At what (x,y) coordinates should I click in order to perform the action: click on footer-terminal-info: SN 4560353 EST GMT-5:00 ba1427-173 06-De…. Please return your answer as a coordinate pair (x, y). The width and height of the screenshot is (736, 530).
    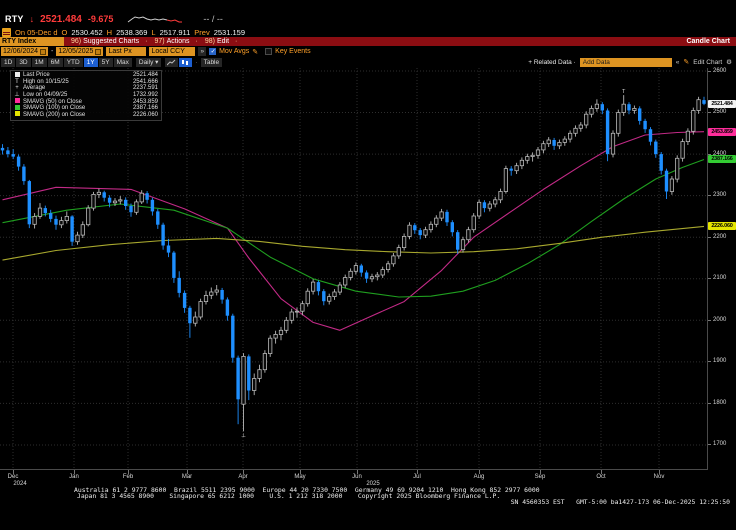
    Looking at the image, I should click on (620, 502).